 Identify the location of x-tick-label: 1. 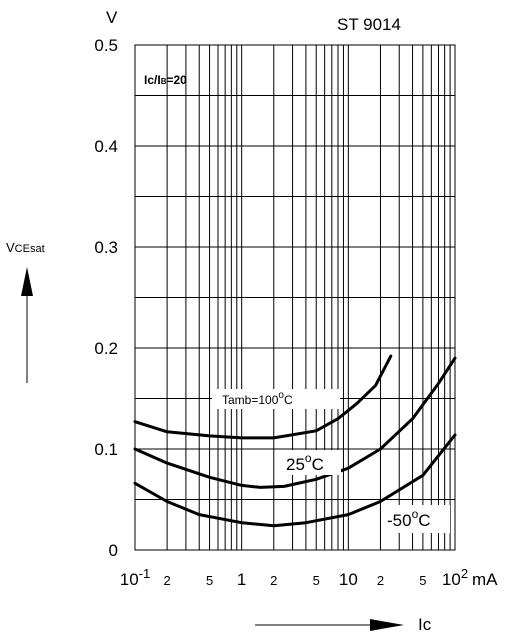
(241, 579).